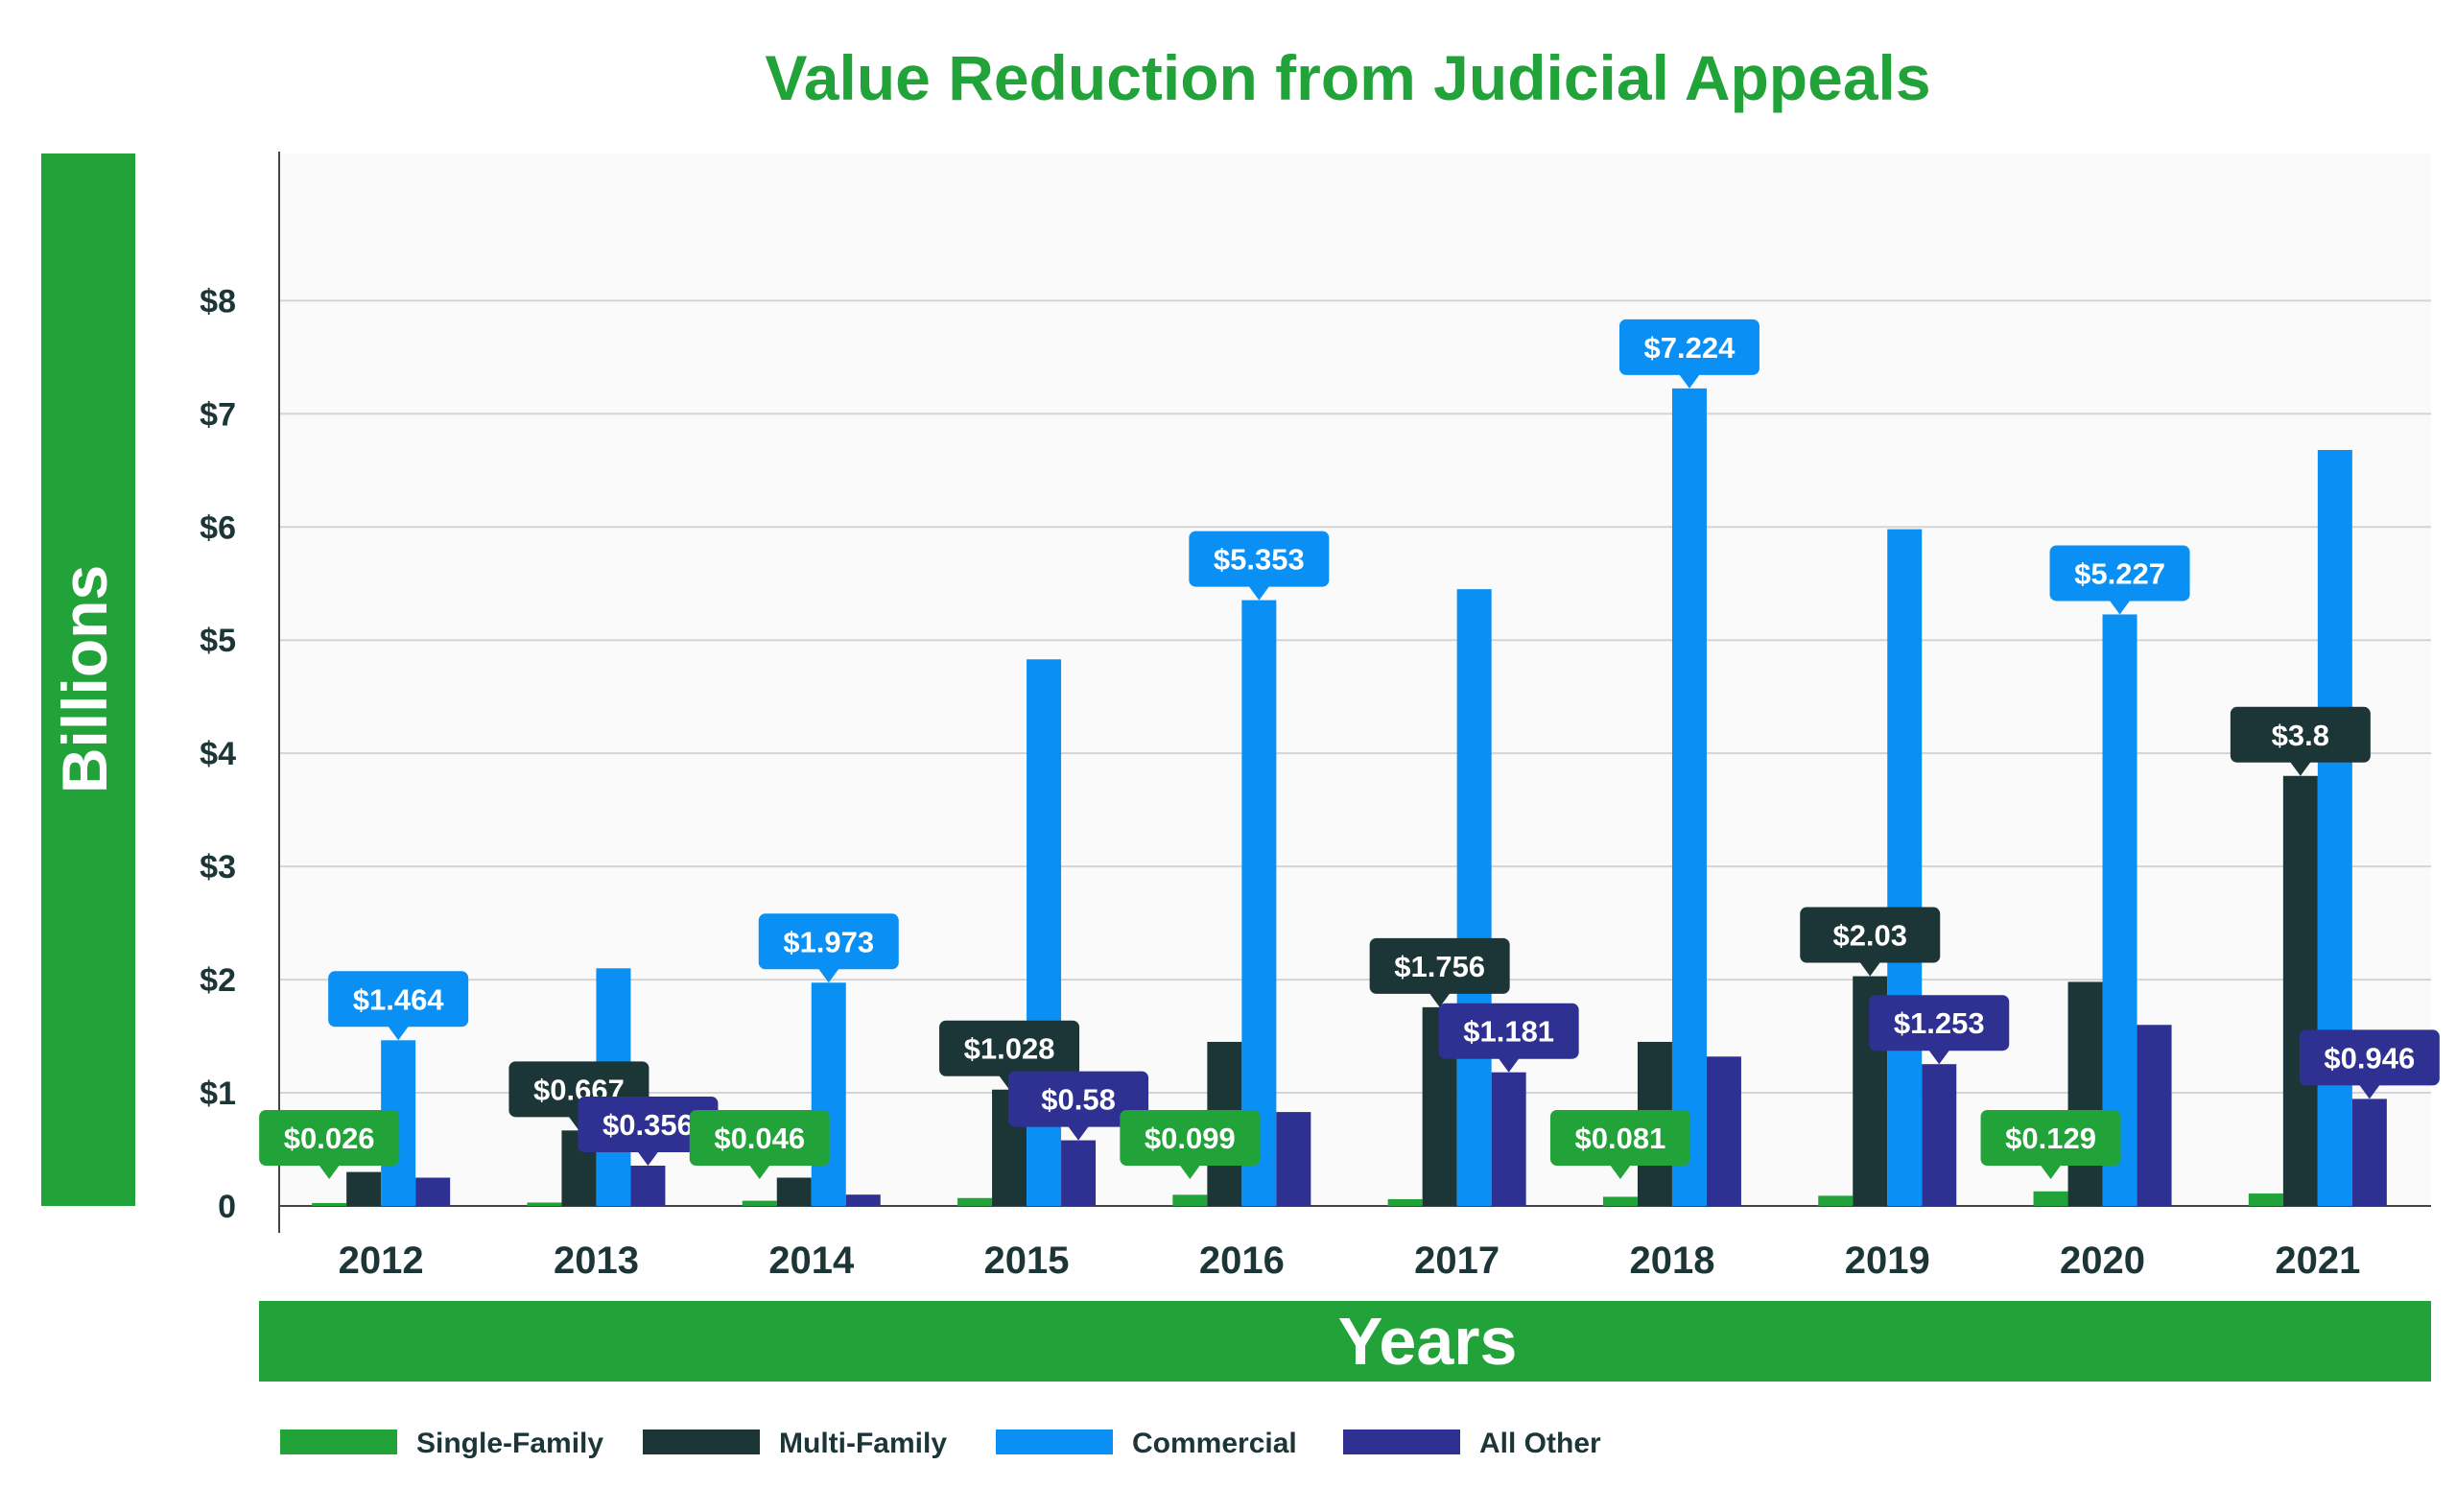  What do you see at coordinates (1540, 1443) in the screenshot?
I see `legend-label: All Other` at bounding box center [1540, 1443].